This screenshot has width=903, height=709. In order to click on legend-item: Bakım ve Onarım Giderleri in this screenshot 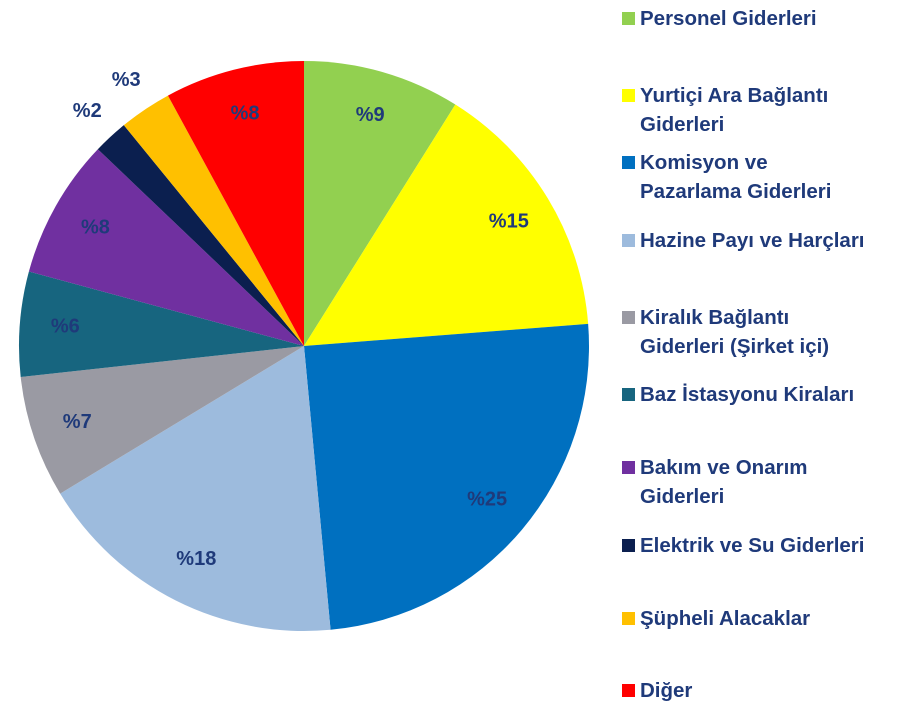, I will do `click(748, 482)`.